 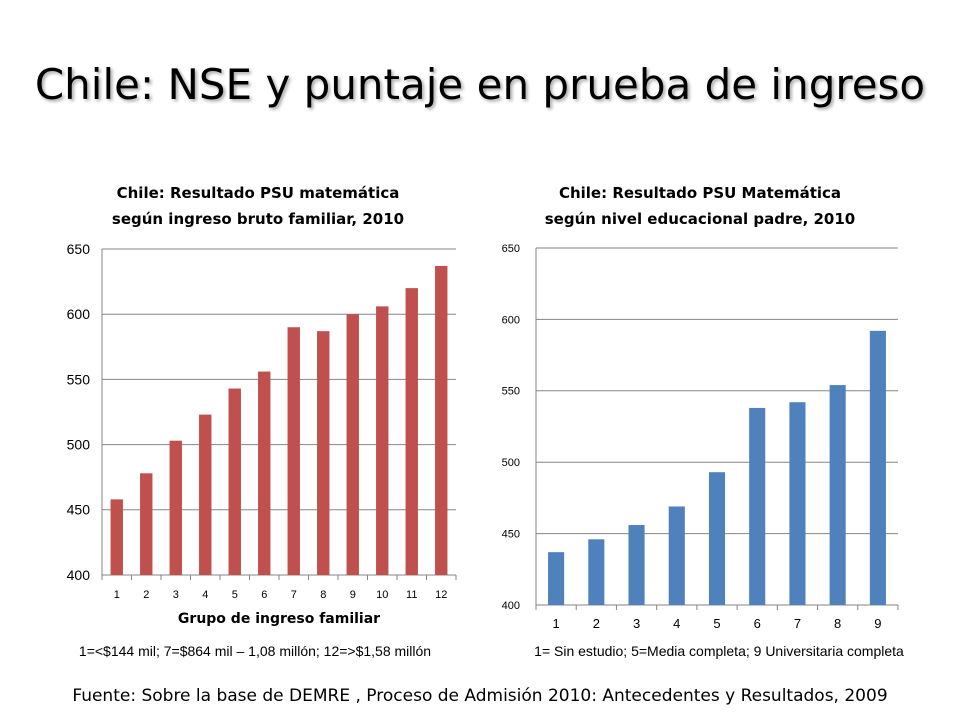 I want to click on chart1-title-line2: según ingreso bruto familiar, 2010, so click(x=258, y=219).